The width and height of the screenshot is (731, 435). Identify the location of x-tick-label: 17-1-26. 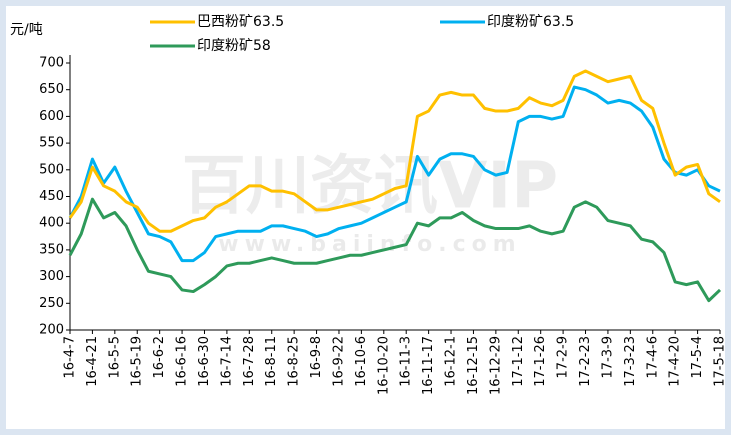
(540, 361).